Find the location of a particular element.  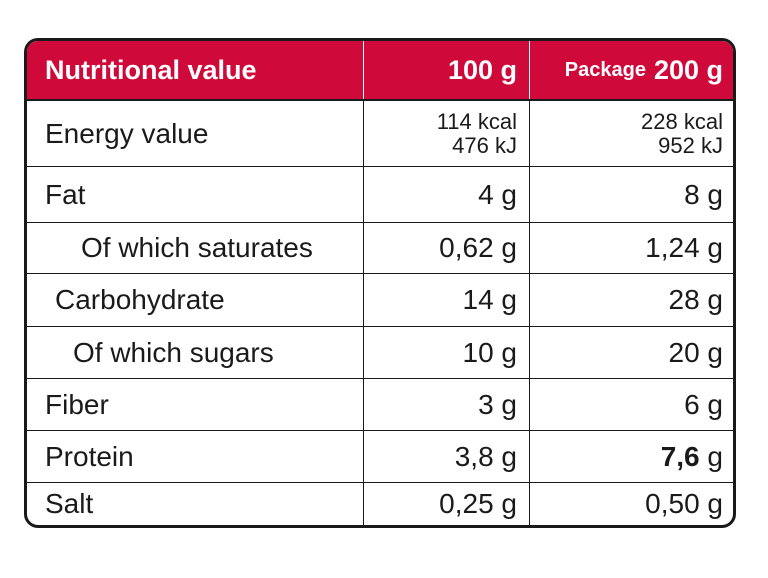

row-package: 1,24 g is located at coordinates (631, 248).